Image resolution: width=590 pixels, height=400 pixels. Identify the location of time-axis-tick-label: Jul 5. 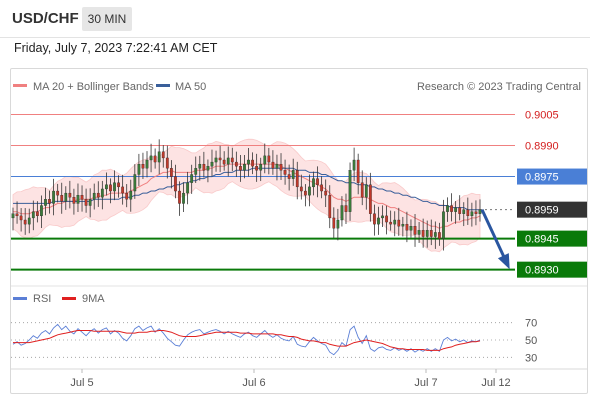
(81, 383).